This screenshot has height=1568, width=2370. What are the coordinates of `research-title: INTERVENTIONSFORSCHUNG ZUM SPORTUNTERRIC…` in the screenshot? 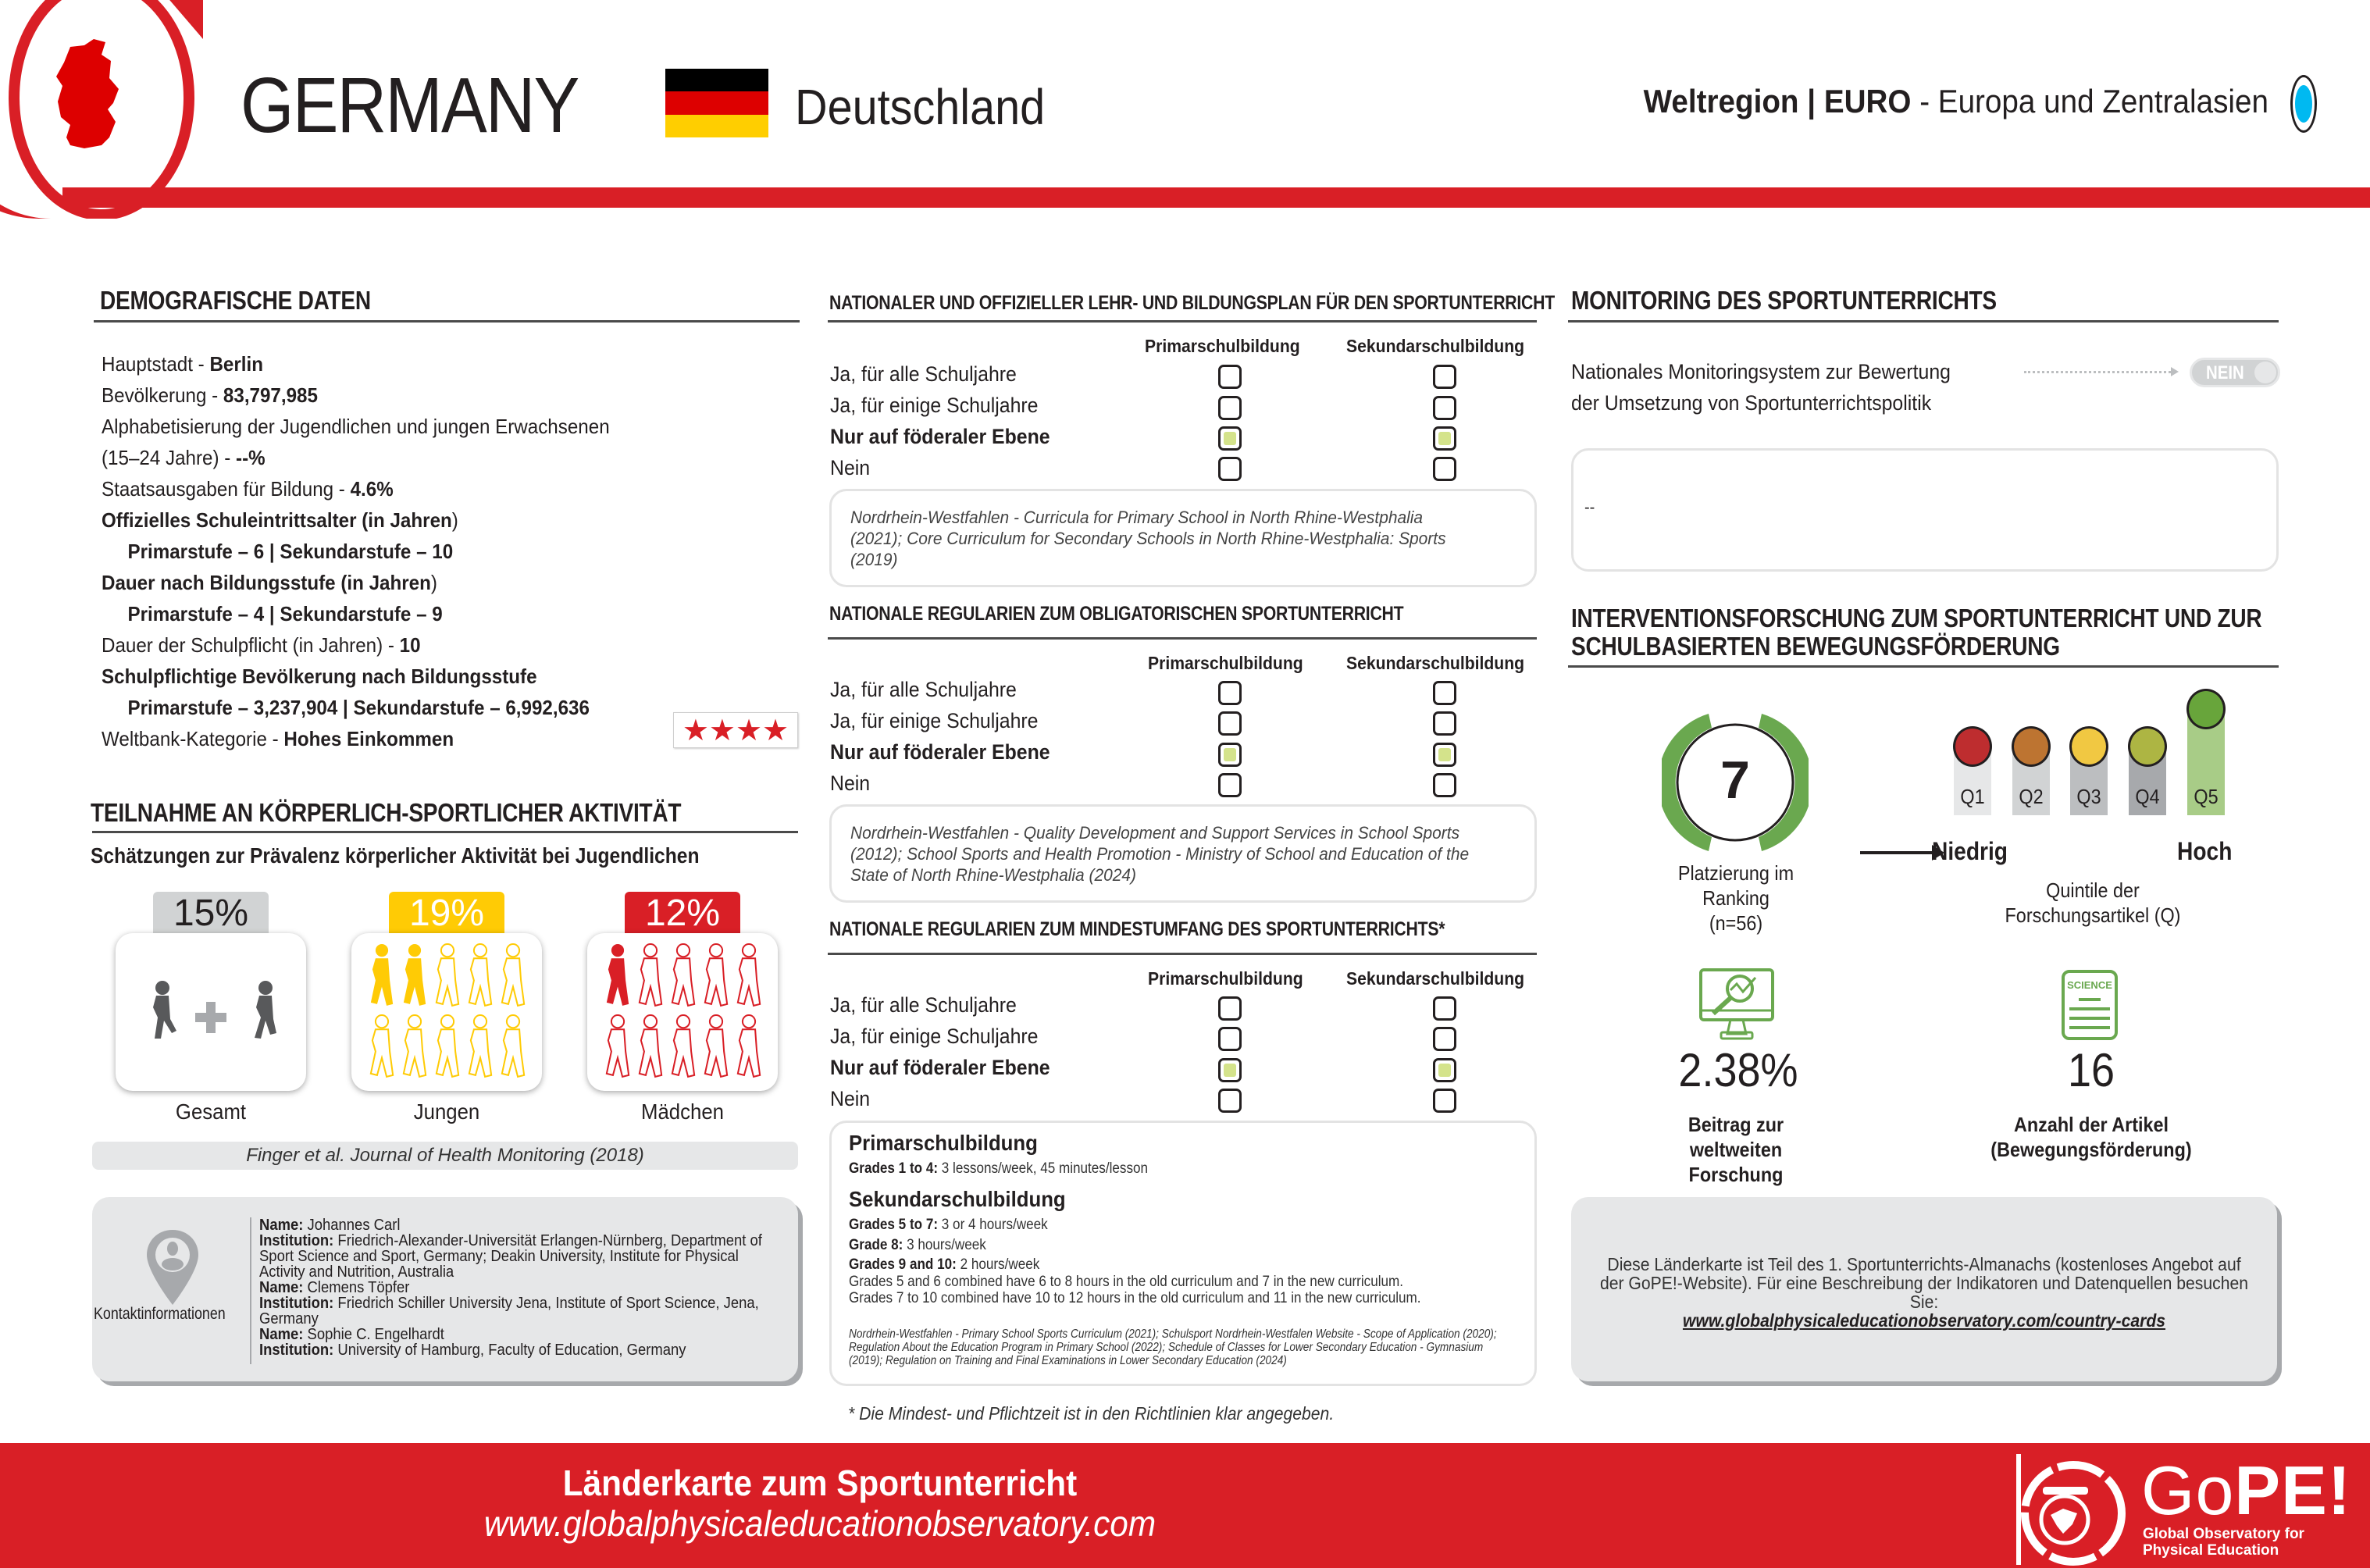 It's located at (1916, 632).